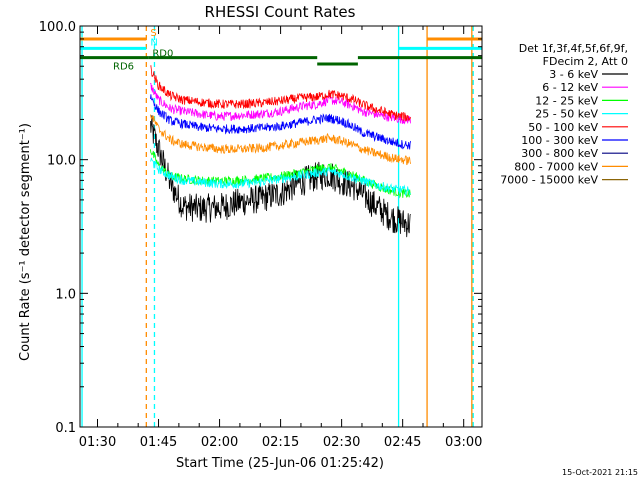  I want to click on y-tick-label: 1.0, so click(65, 294).